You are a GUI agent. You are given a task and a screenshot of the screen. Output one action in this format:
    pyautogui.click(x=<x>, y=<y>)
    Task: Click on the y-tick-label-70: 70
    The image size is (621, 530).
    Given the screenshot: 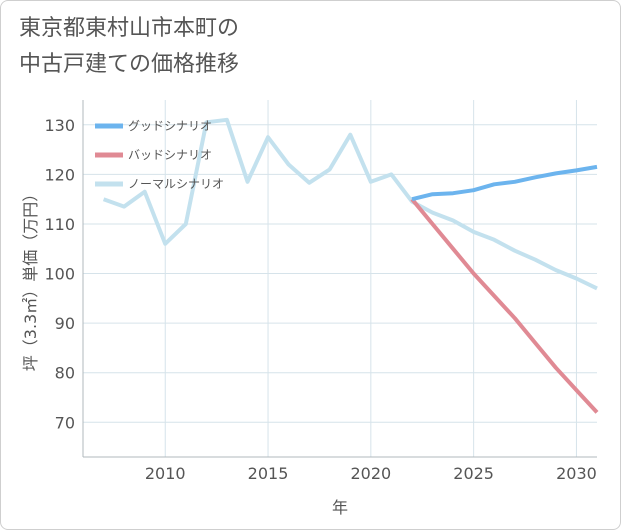 What is the action you would take?
    pyautogui.click(x=65, y=422)
    